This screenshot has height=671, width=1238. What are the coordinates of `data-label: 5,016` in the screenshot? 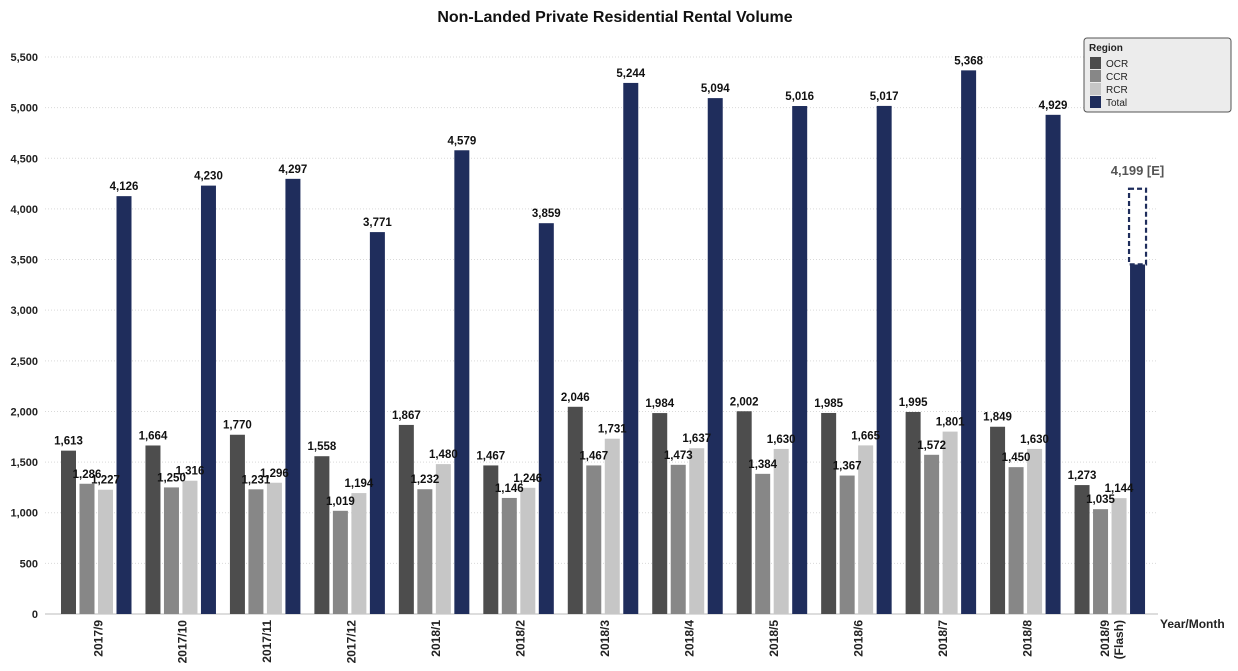 It's located at (799, 97).